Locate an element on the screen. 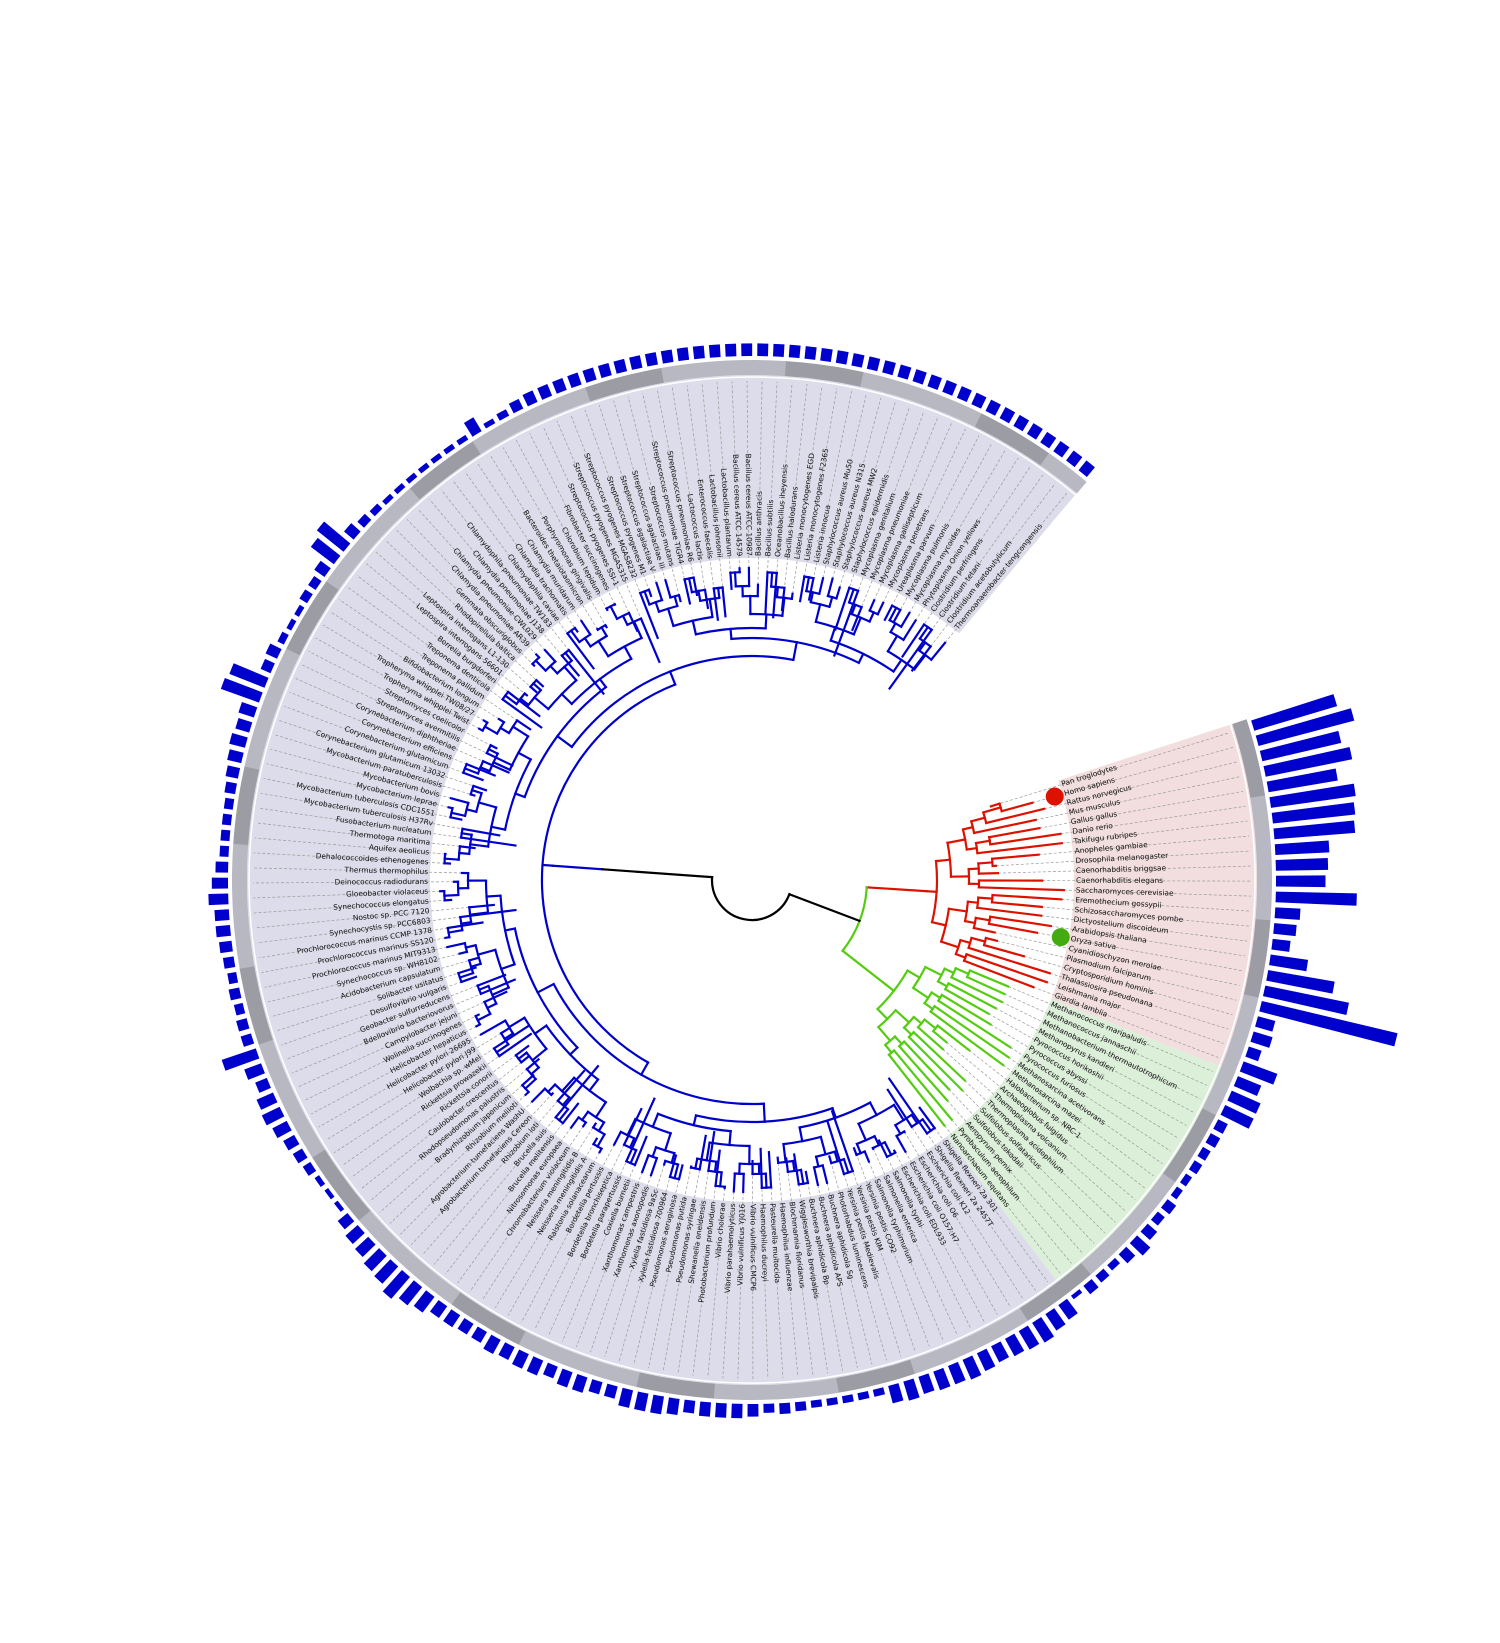  leaf-label: Saccharomyces cerevisiae is located at coordinates (1125, 891).